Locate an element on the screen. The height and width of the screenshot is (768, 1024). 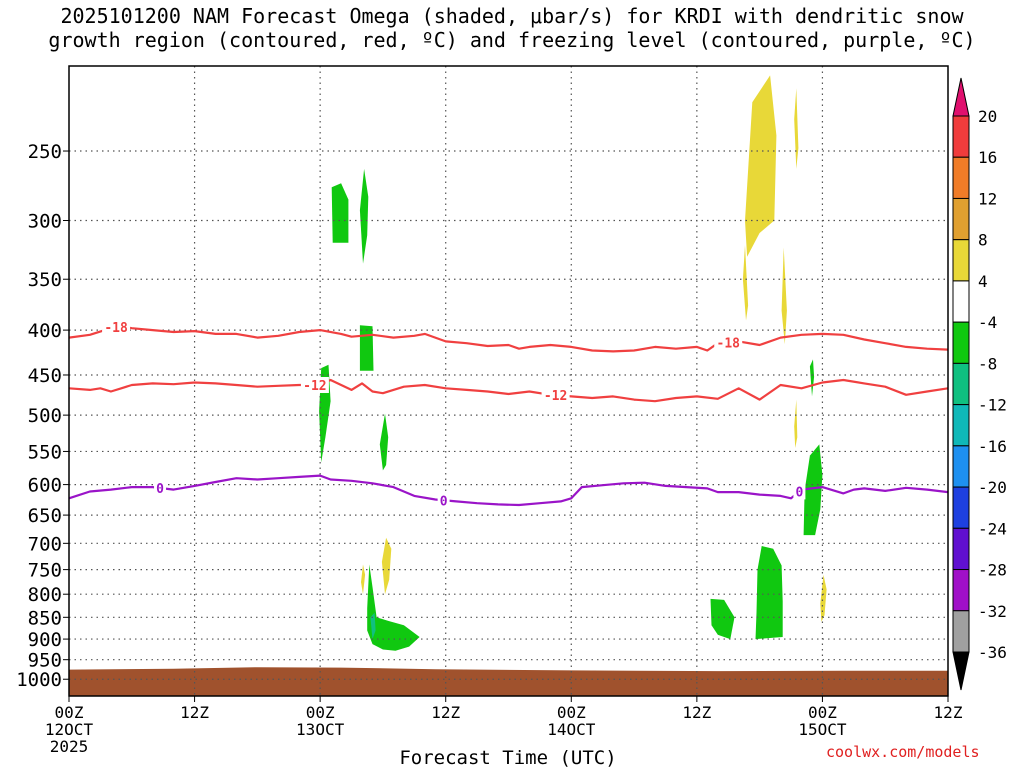
y-tick-label: 250 is located at coordinates (45, 152).